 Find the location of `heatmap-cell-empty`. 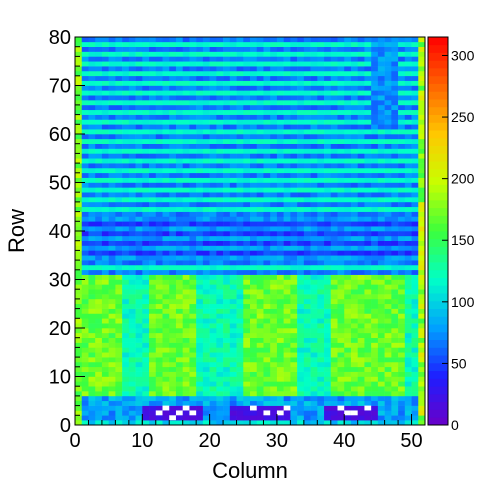

heatmap-cell-empty is located at coordinates (280, 413).